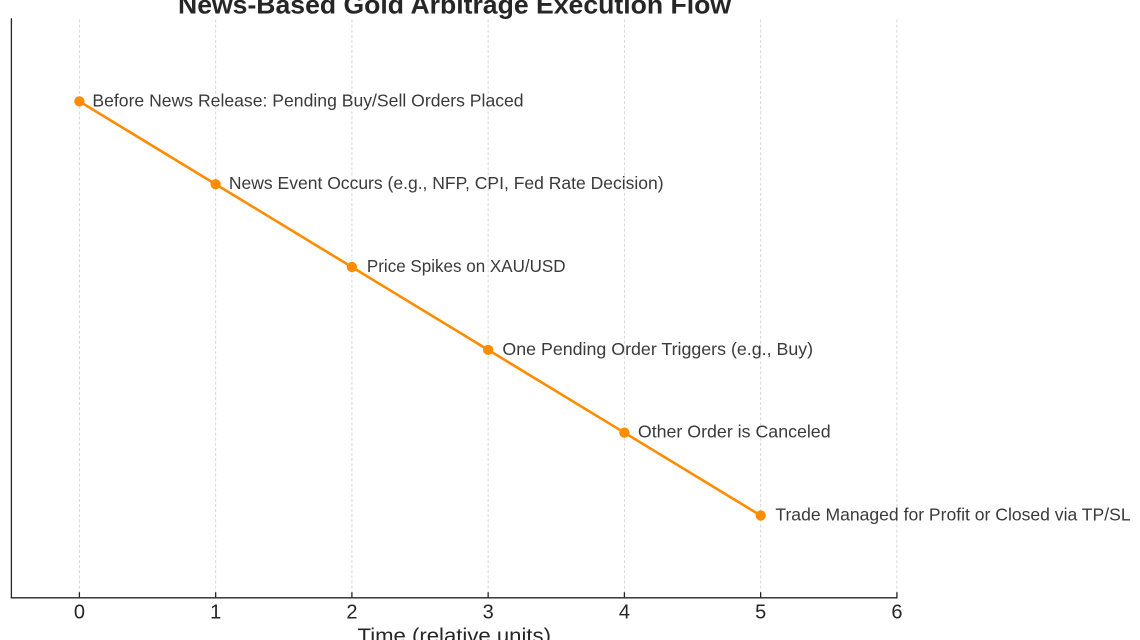 Image resolution: width=1140 pixels, height=640 pixels. What do you see at coordinates (466, 266) in the screenshot?
I see `svg-text: Price Spikes on XAU/USD` at bounding box center [466, 266].